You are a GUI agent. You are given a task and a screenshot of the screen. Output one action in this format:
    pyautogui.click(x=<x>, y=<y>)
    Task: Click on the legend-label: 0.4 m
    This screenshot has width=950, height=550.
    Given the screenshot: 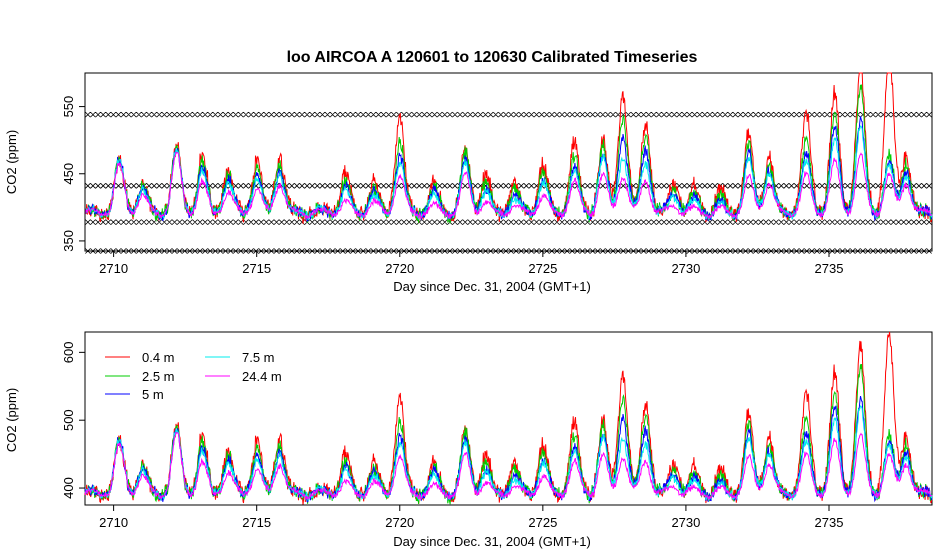 What is the action you would take?
    pyautogui.click(x=158, y=357)
    